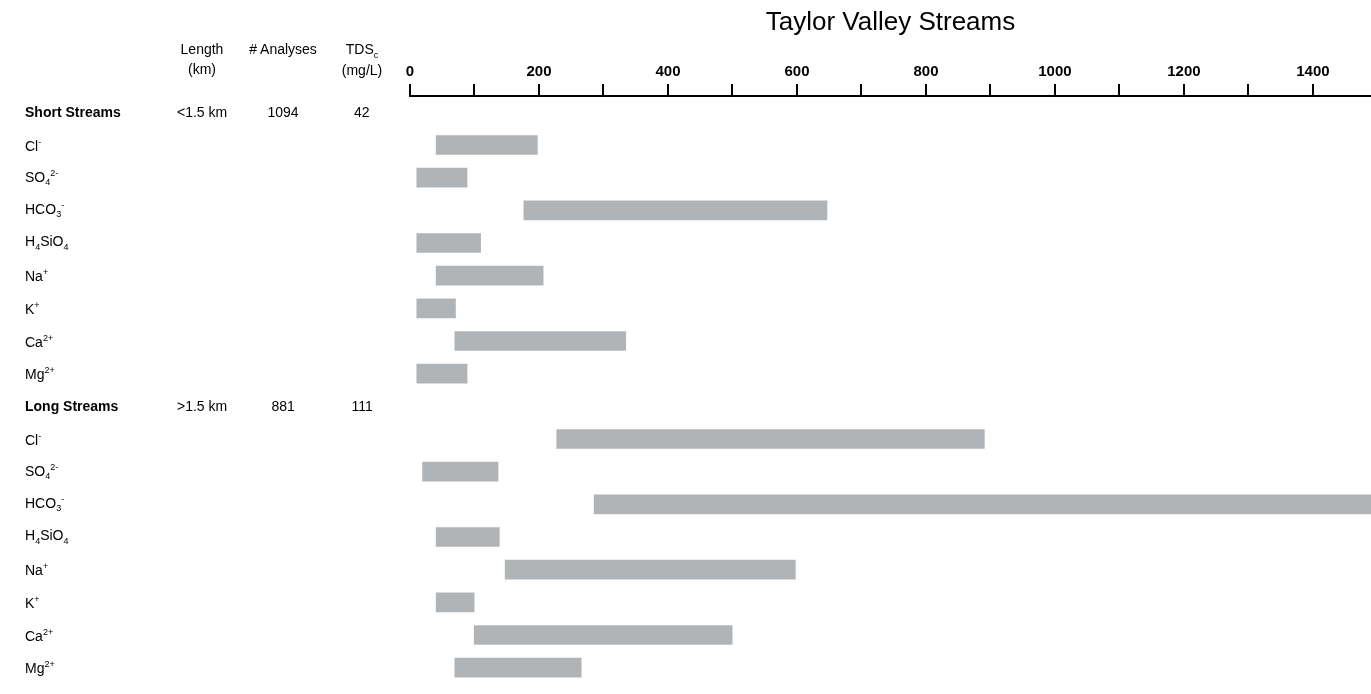 This screenshot has height=694, width=1371. Describe the element at coordinates (283, 406) in the screenshot. I see `text: 881` at that location.